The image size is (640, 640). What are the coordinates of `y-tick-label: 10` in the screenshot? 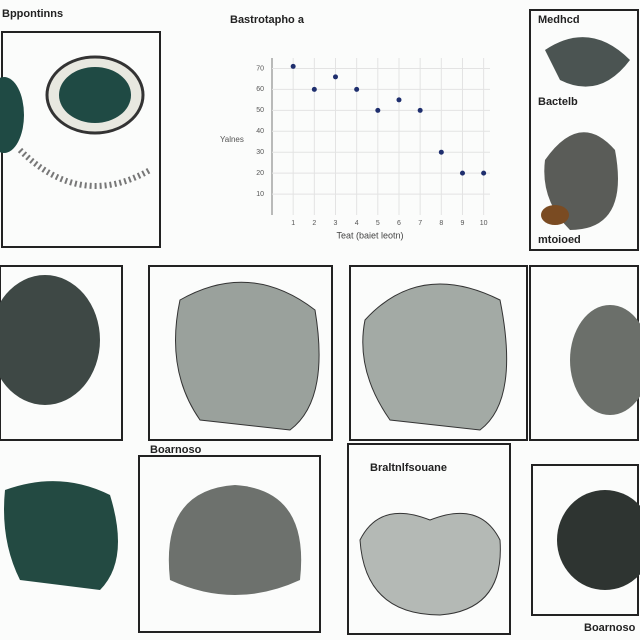 It's located at (260, 194).